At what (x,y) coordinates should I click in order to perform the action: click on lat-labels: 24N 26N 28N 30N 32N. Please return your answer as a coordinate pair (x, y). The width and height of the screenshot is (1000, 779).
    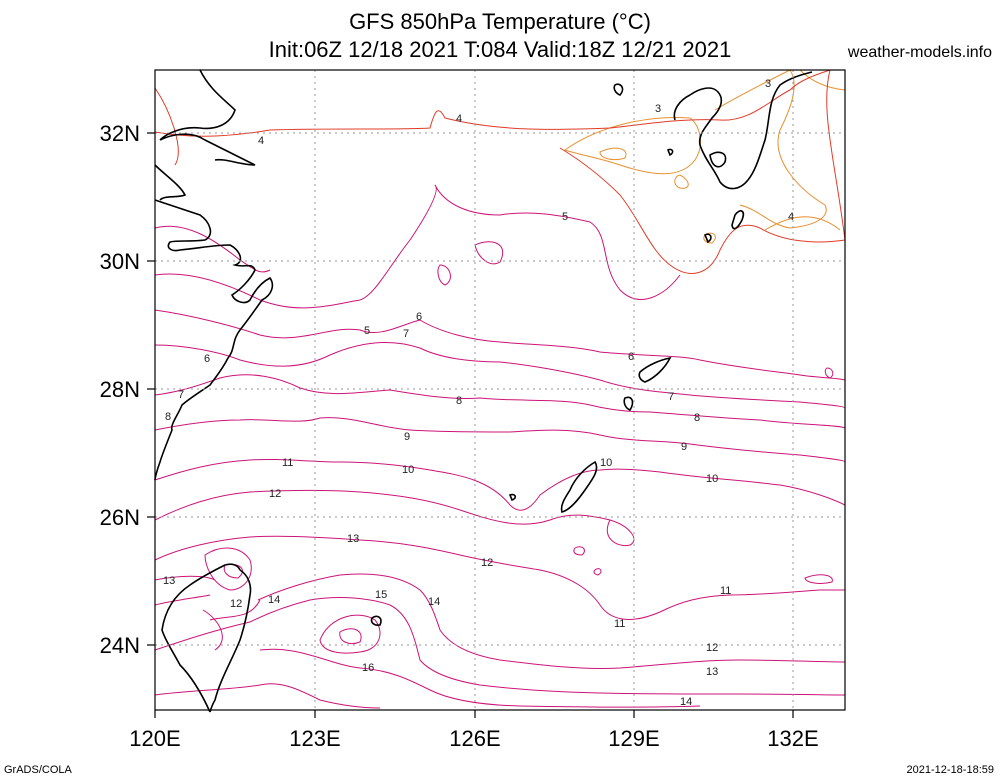
    Looking at the image, I should click on (120, 389).